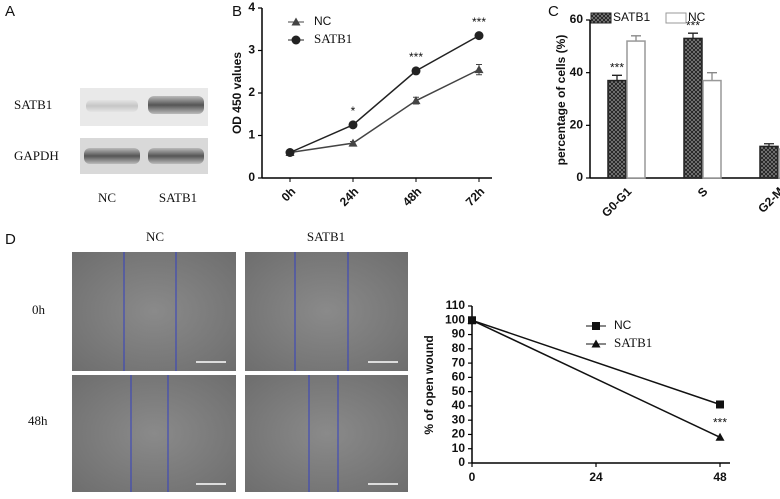 The width and height of the screenshot is (780, 499). Describe the element at coordinates (39, 309) in the screenshot. I see `image-row-label: 0h` at that location.